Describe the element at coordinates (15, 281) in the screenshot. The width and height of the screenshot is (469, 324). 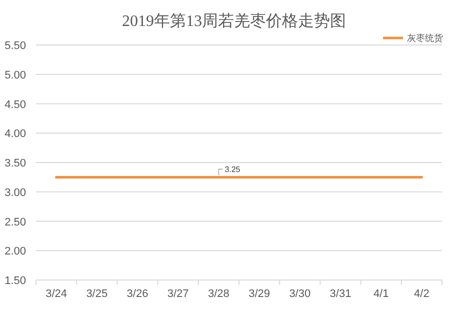
I see `y-tick-label: 1.50` at that location.